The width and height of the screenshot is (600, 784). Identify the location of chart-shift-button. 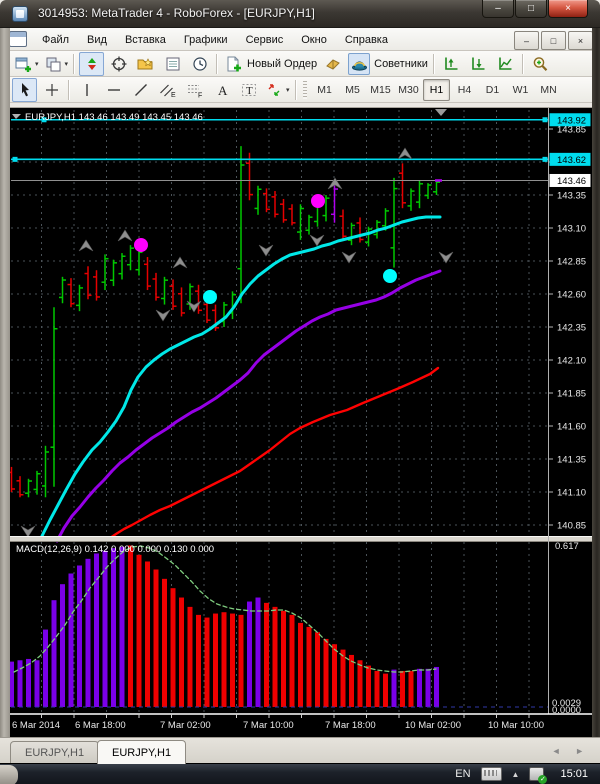
(118, 64).